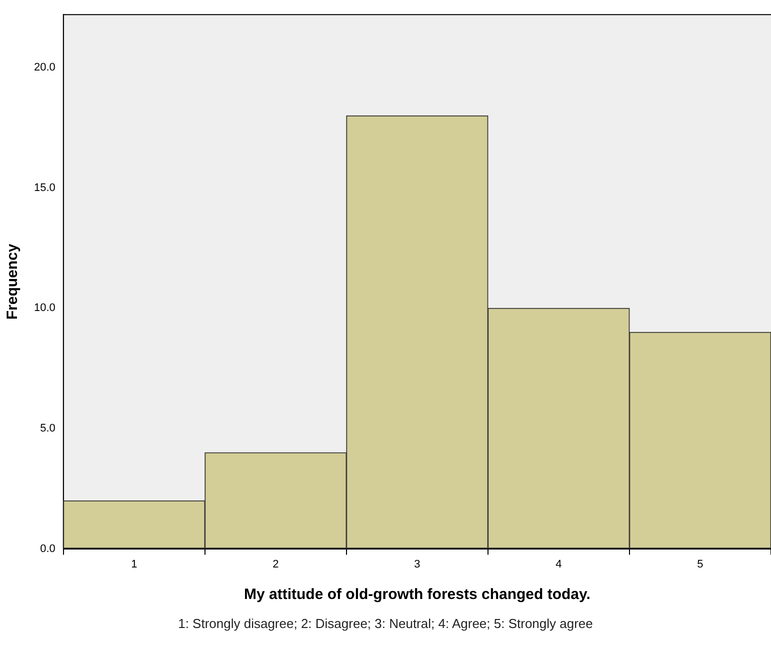 This screenshot has height=659, width=771. What do you see at coordinates (700, 564) in the screenshot?
I see `x-tick-label: 5` at bounding box center [700, 564].